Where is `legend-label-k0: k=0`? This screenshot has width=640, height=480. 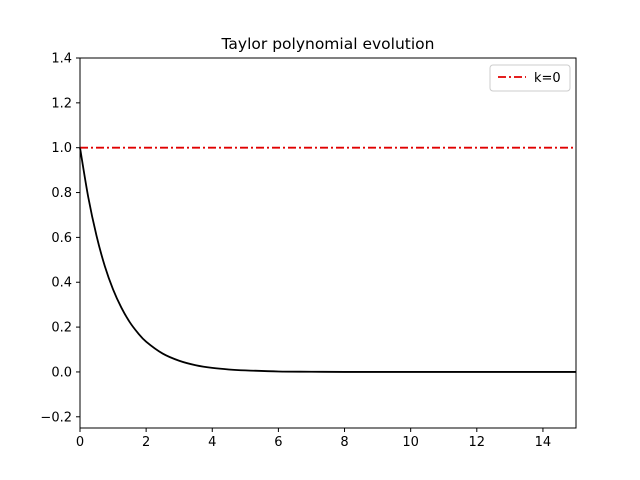 legend-label-k0: k=0 is located at coordinates (547, 78).